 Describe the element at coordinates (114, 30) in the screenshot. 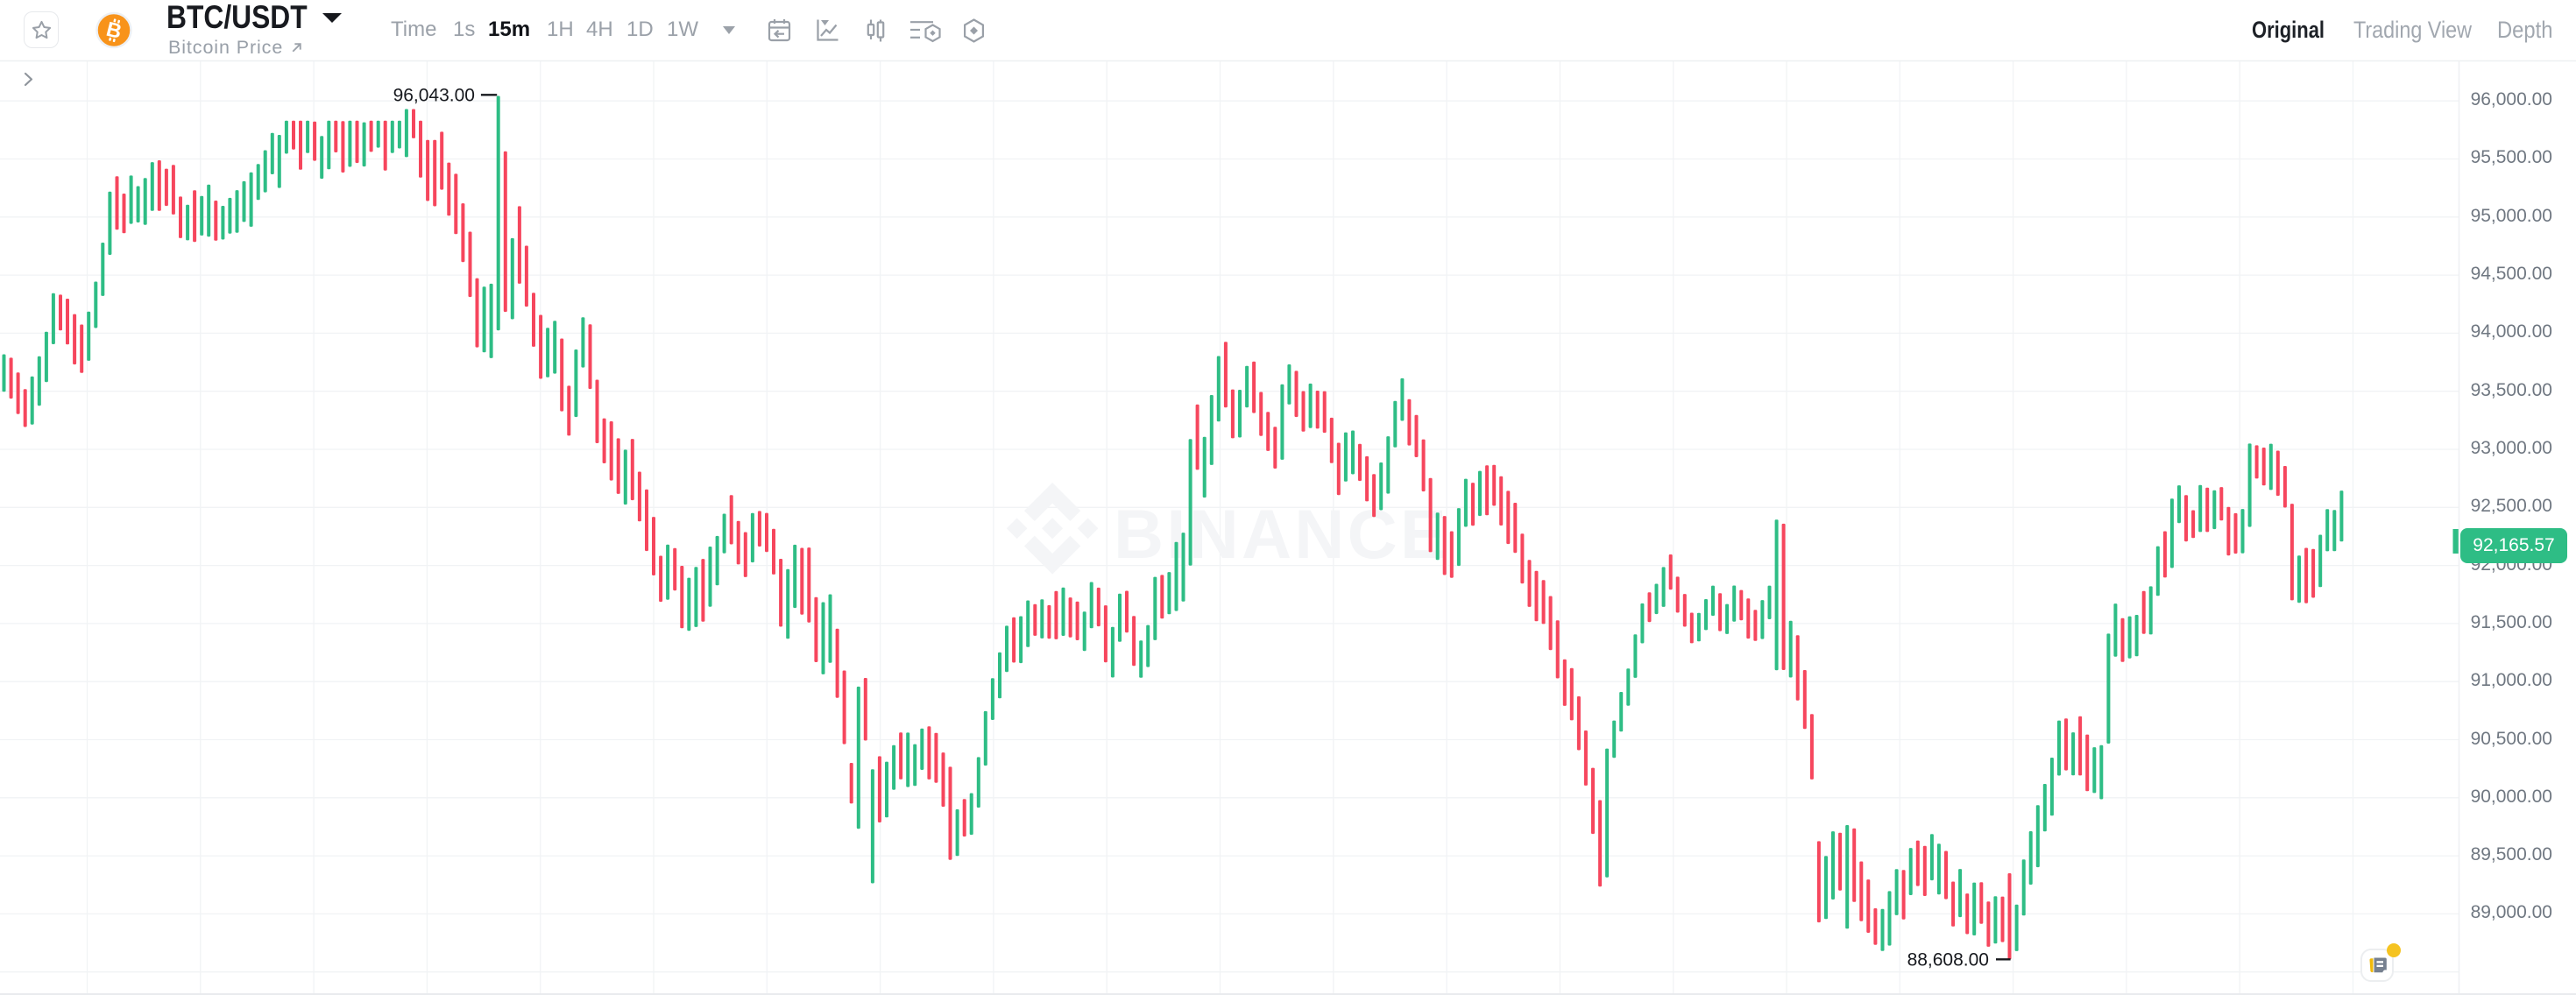

I see `svg-text: B` at that location.